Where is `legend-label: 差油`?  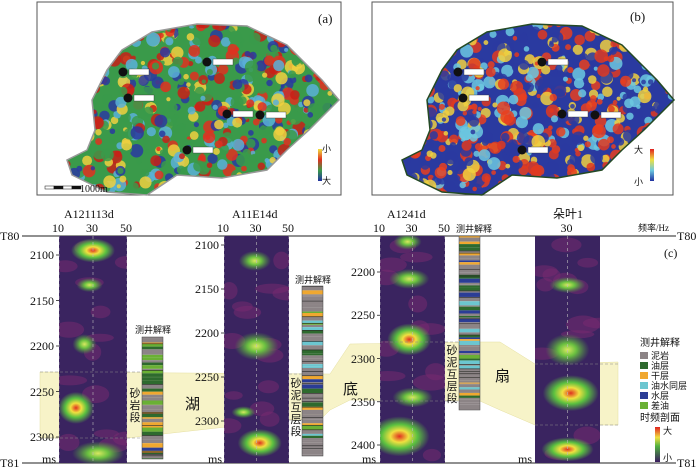
legend-label: 差油 is located at coordinates (660, 406).